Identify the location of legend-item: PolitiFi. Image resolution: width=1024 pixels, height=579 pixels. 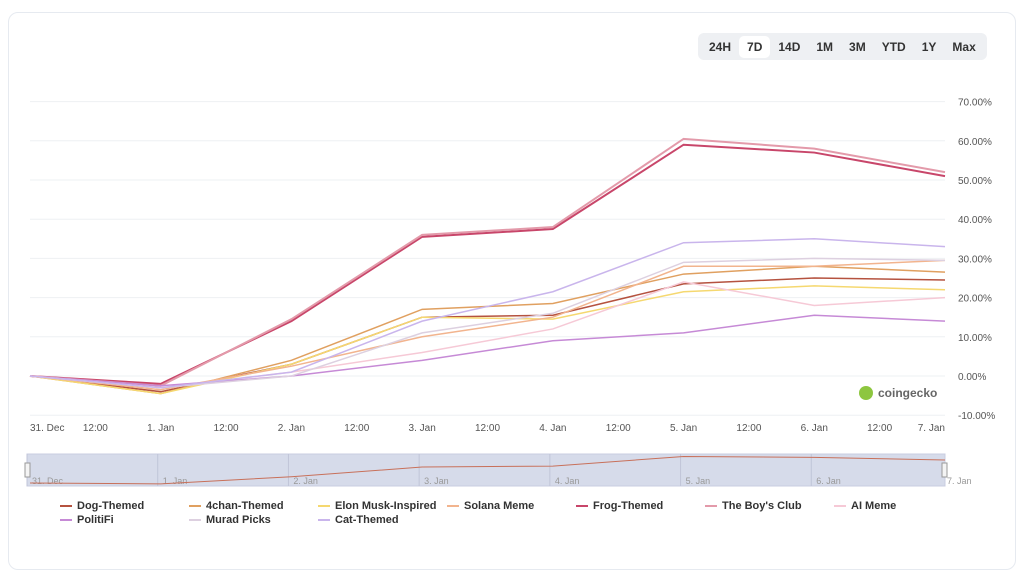
(124, 520).